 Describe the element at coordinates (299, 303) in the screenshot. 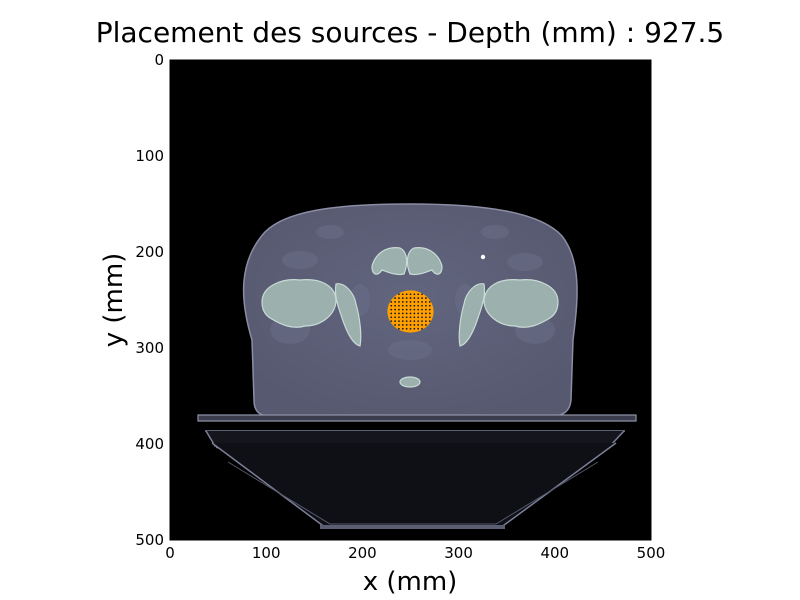

I see `left-femoral-head` at that location.